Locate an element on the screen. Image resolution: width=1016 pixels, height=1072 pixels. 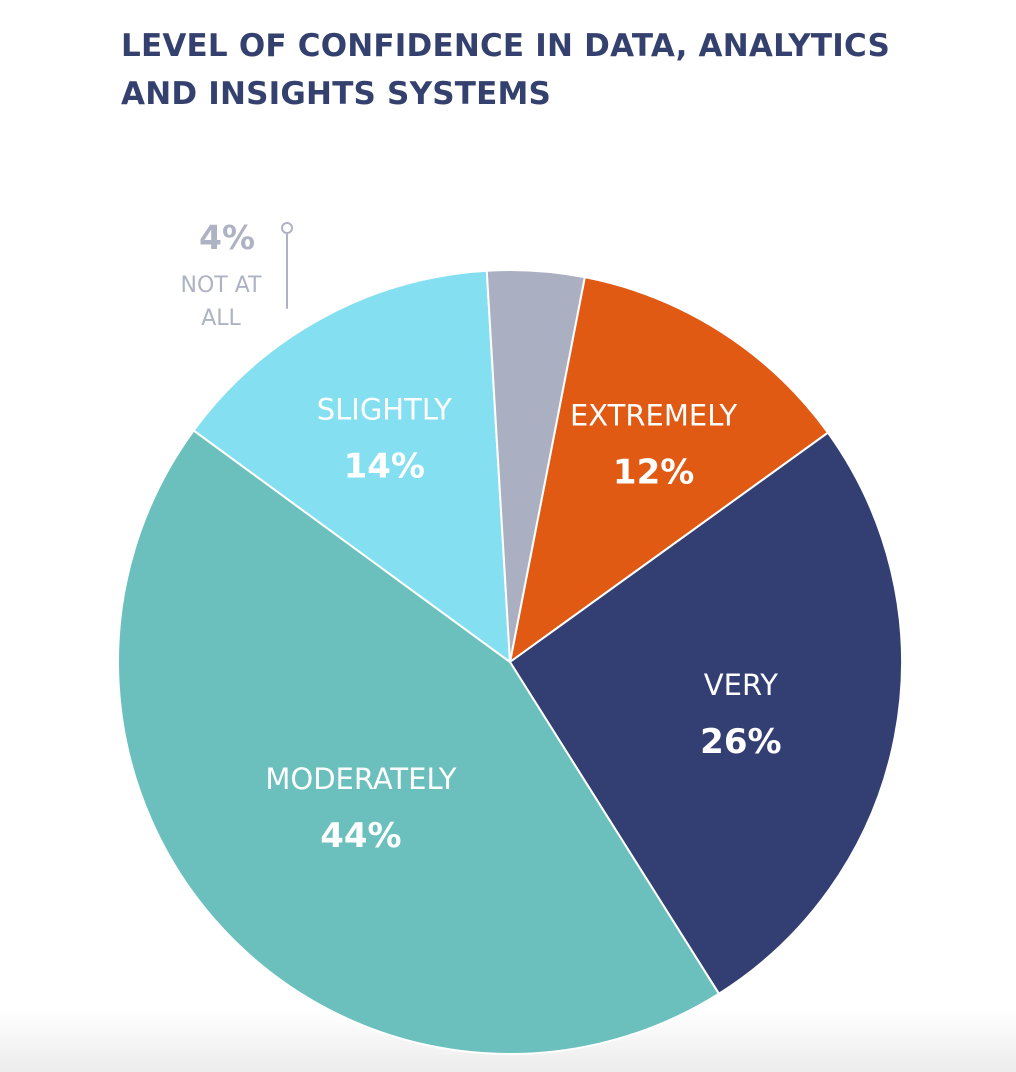
slice-name-label: ALL is located at coordinates (221, 318).